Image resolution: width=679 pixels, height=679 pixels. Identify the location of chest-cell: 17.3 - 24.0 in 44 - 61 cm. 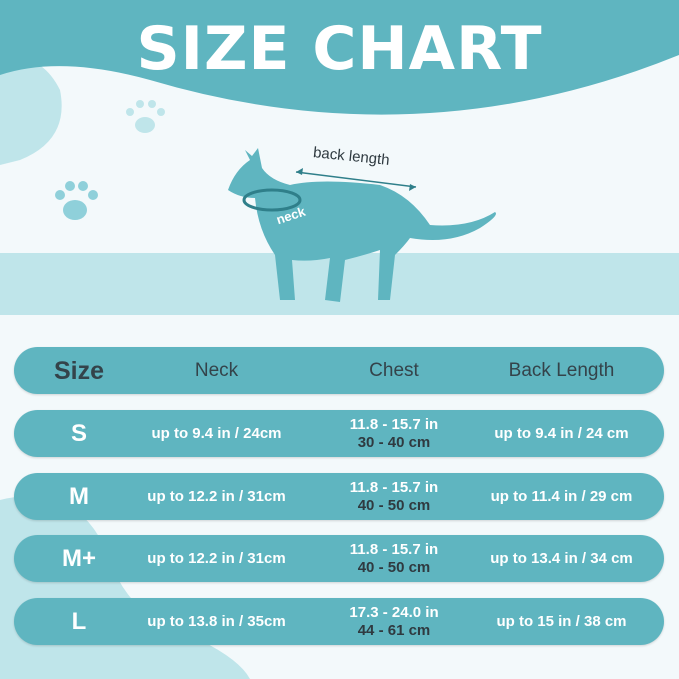
(394, 621).